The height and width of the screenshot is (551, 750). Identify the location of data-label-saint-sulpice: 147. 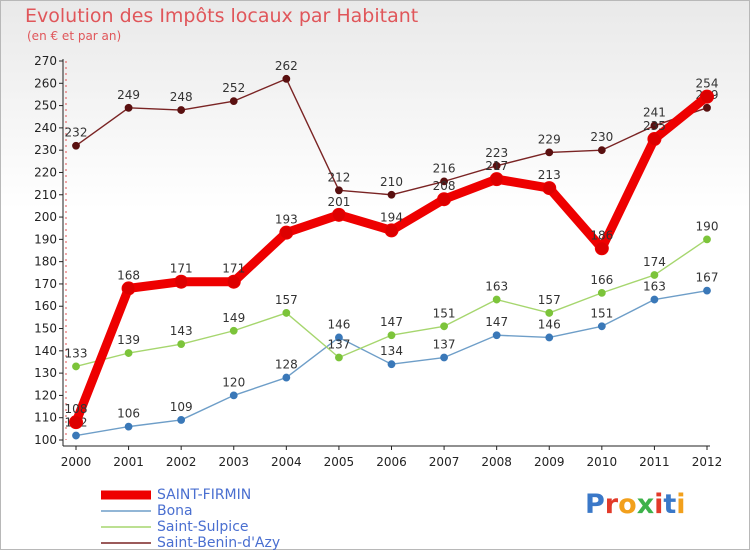
(391, 322).